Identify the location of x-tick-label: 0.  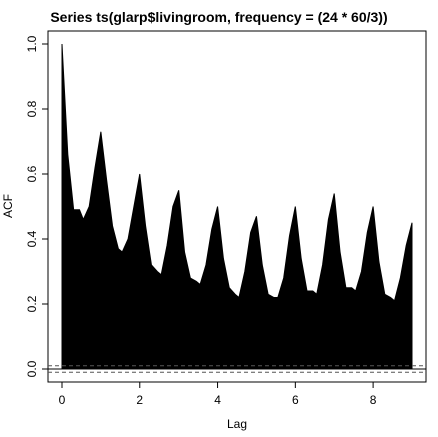
(62, 400).